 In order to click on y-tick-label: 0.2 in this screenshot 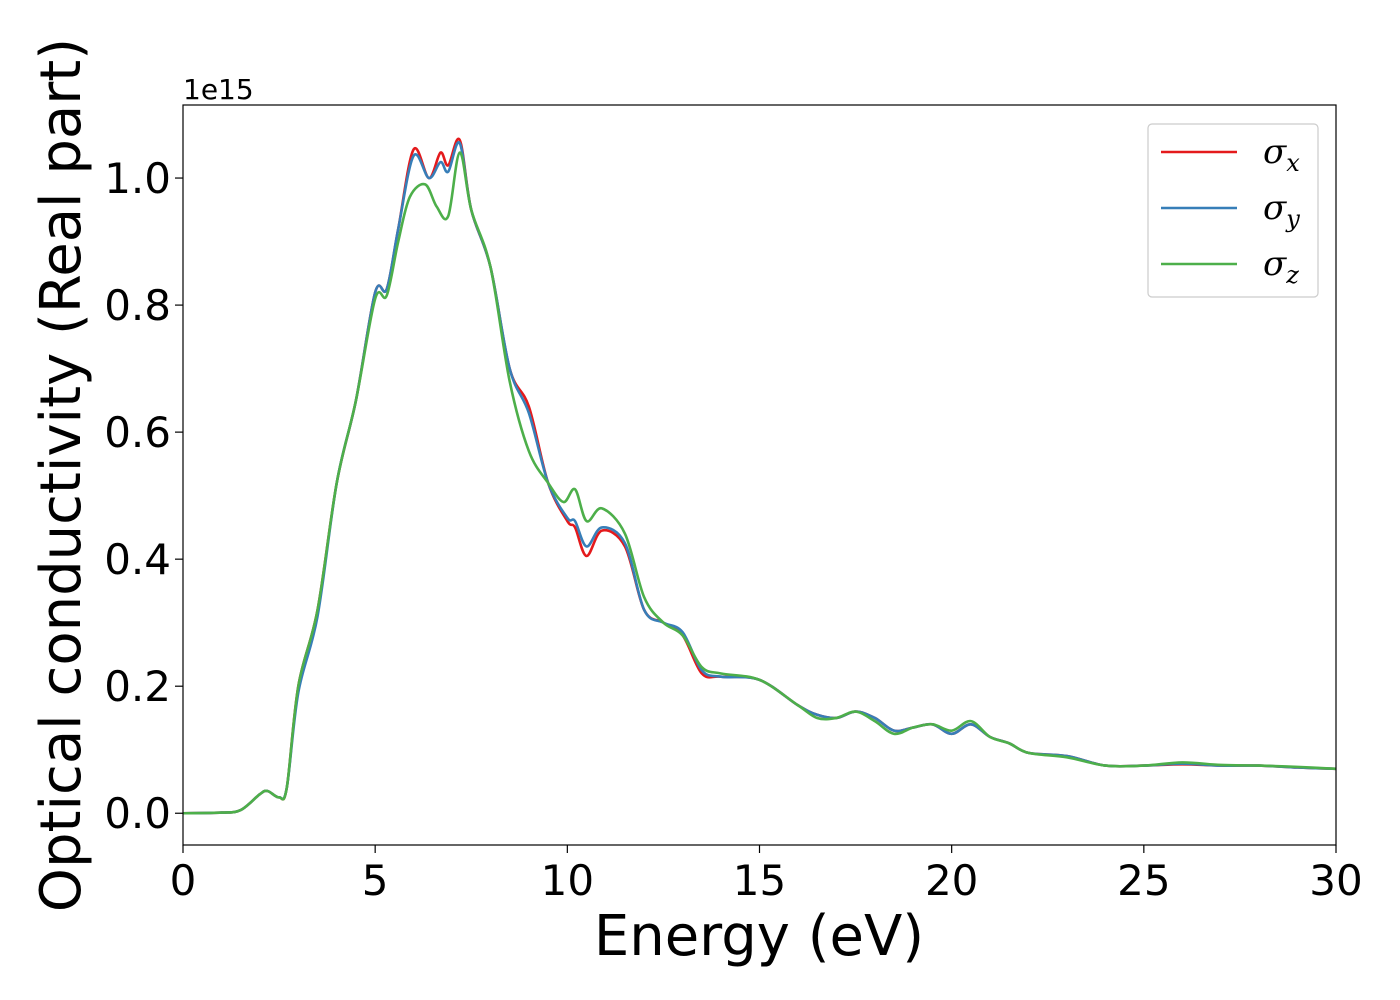, I will do `click(137, 686)`.